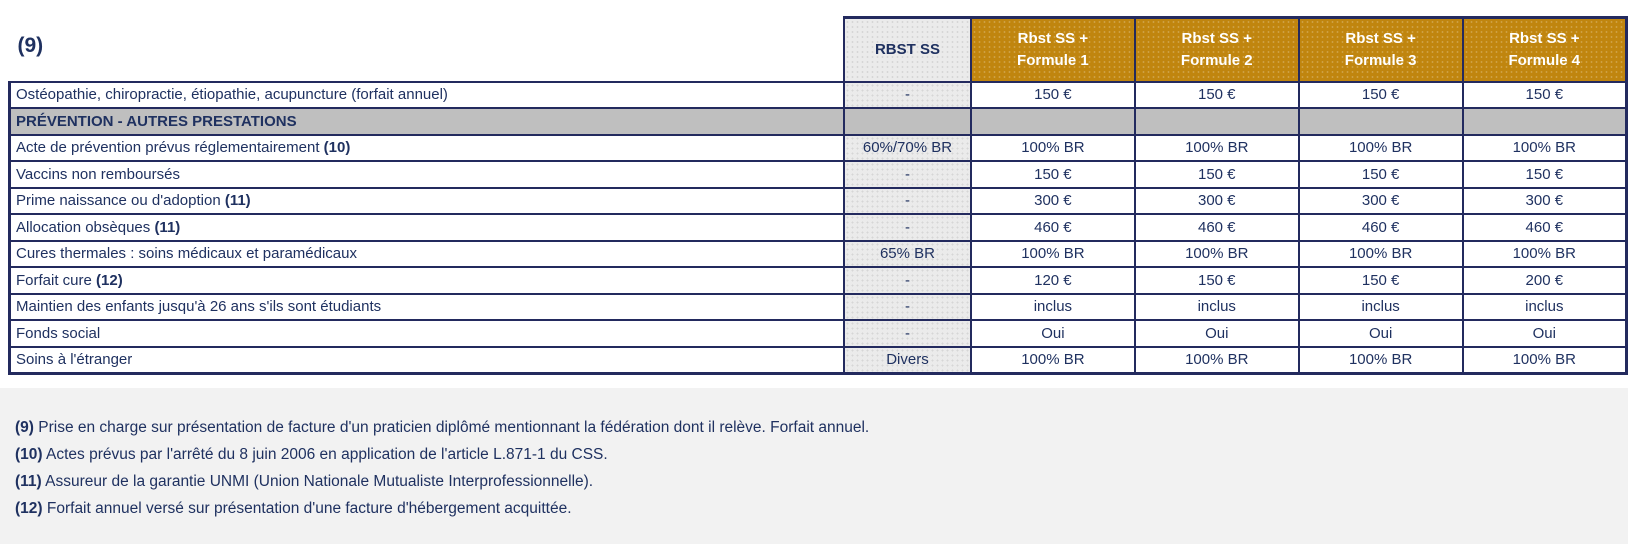 This screenshot has width=1628, height=544. I want to click on column-header-formule-3: Rbst SS + Formule 3, so click(1380, 49).